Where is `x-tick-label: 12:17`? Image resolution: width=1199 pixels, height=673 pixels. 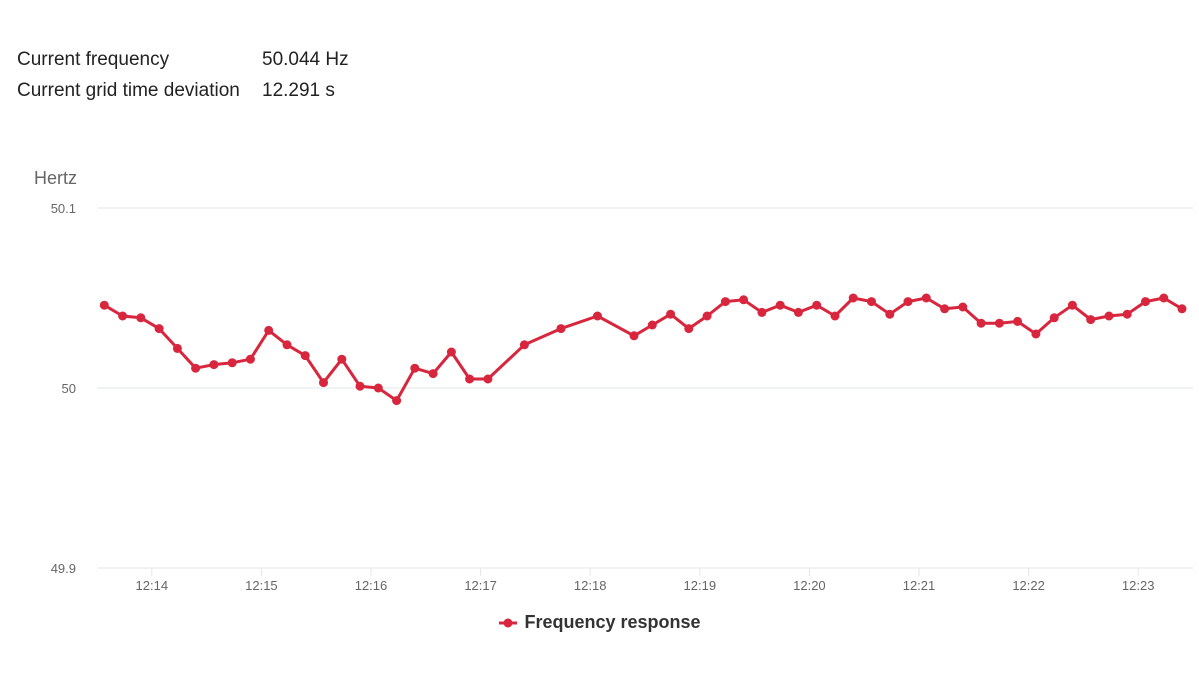
x-tick-label: 12:17 is located at coordinates (480, 585).